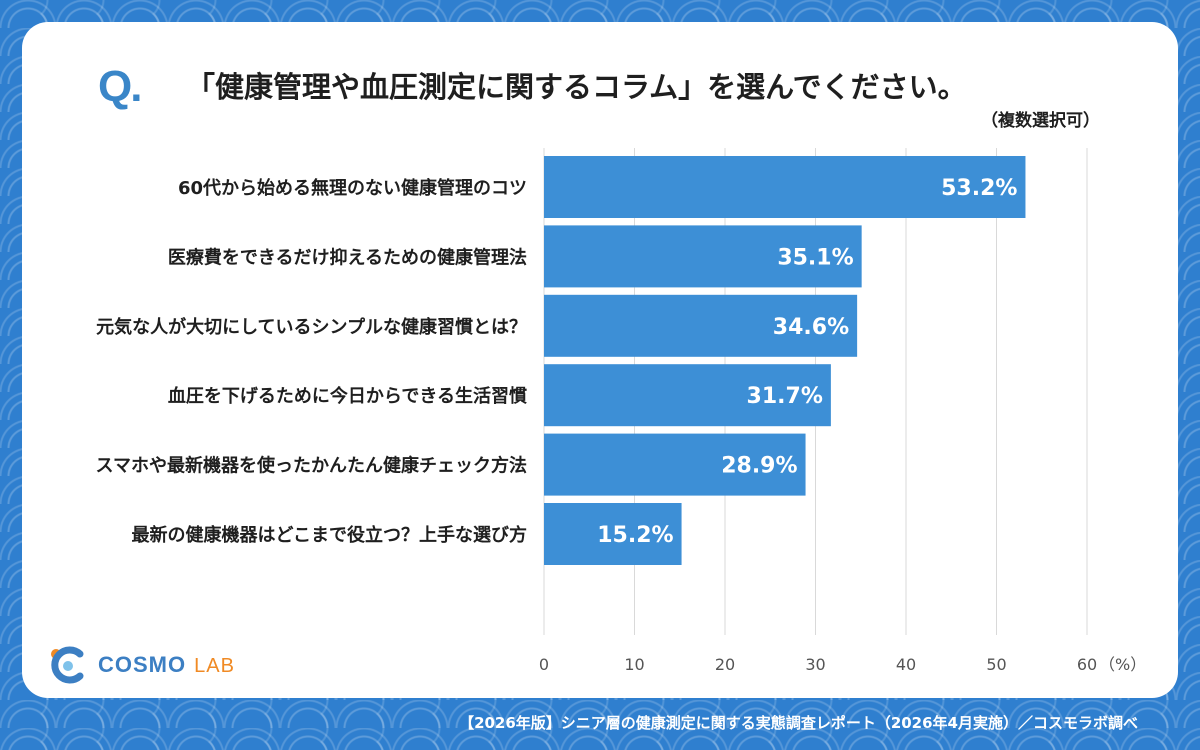 The height and width of the screenshot is (750, 1200). What do you see at coordinates (329, 535) in the screenshot?
I see `category-label: 最新の健康機器はどこまで役立つ？上手な選び方` at bounding box center [329, 535].